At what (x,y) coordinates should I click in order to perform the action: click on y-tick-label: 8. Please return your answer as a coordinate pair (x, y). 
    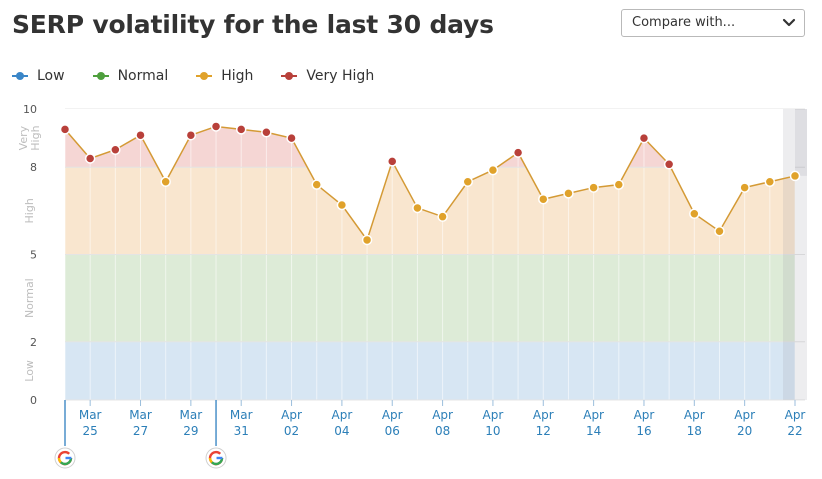
    Looking at the image, I should click on (33, 167).